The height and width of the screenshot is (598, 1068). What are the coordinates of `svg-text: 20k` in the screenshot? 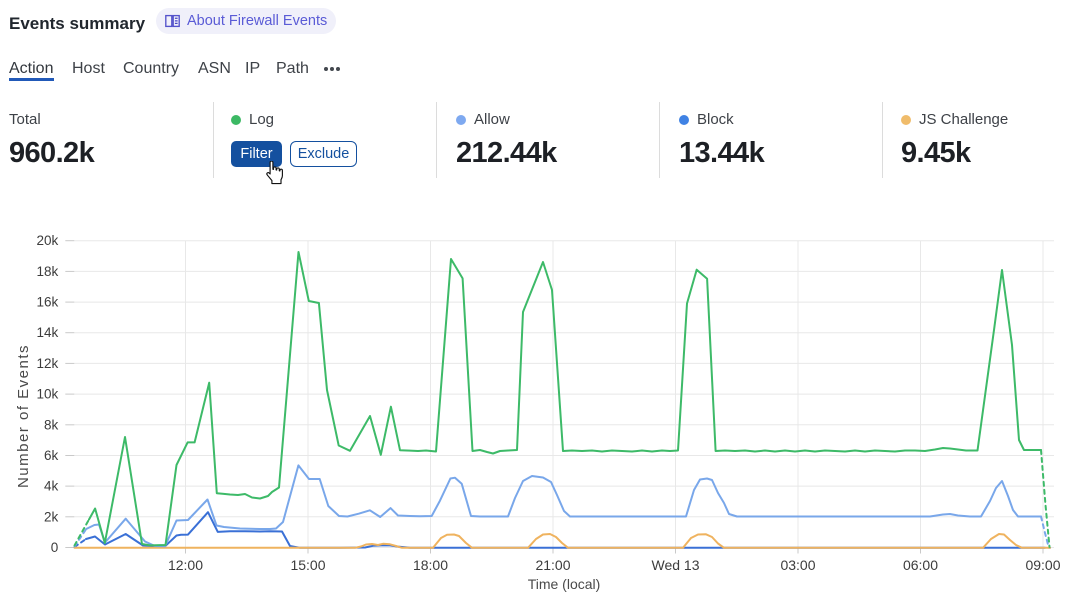 It's located at (48, 240).